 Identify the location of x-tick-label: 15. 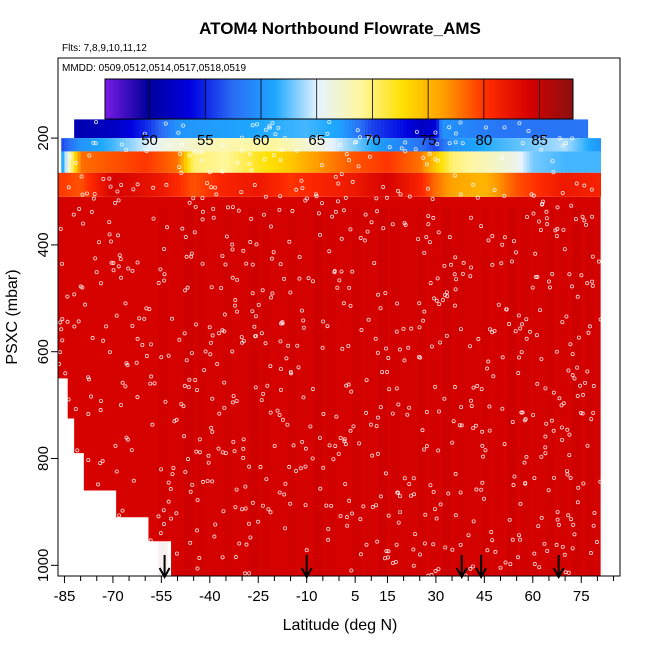
(387, 596).